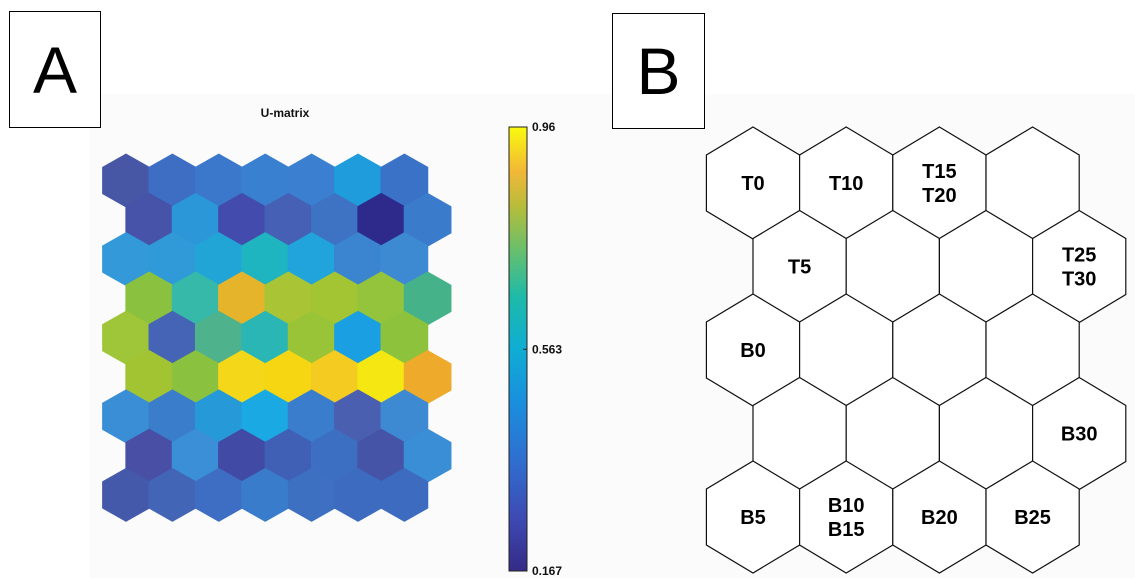 Image resolution: width=1135 pixels, height=578 pixels. What do you see at coordinates (939, 172) in the screenshot?
I see `som-cell-label: T15` at bounding box center [939, 172].